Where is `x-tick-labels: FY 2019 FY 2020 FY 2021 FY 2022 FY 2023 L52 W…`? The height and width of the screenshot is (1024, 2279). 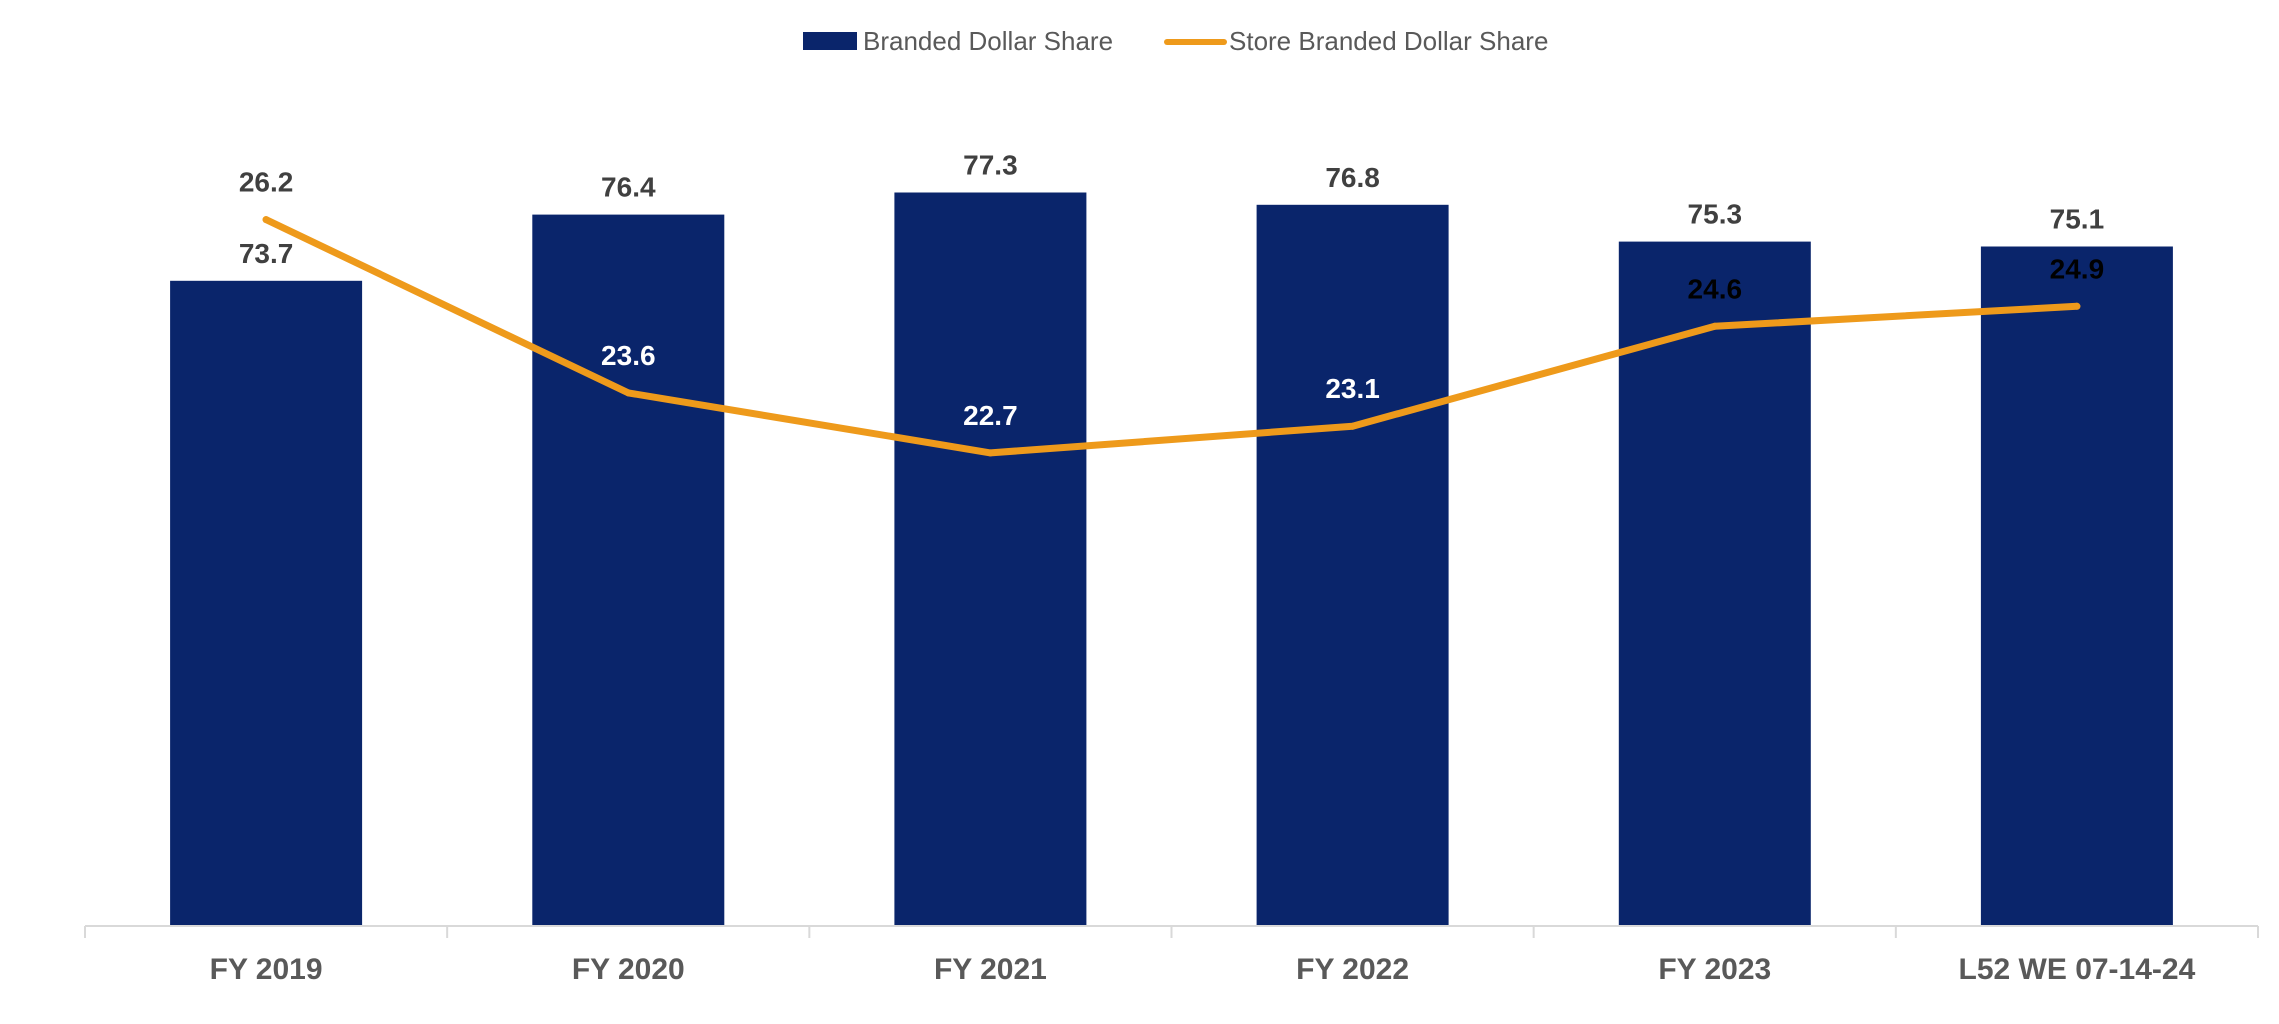 x-tick-labels: FY 2019 FY 2020 FY 2021 FY 2022 FY 2023 L52 W… is located at coordinates (1203, 969).